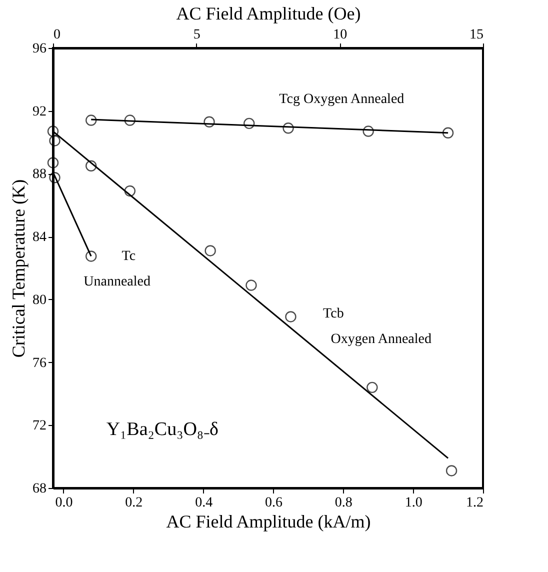 The width and height of the screenshot is (548, 572). I want to click on x2-tick-label: 10, so click(340, 35).